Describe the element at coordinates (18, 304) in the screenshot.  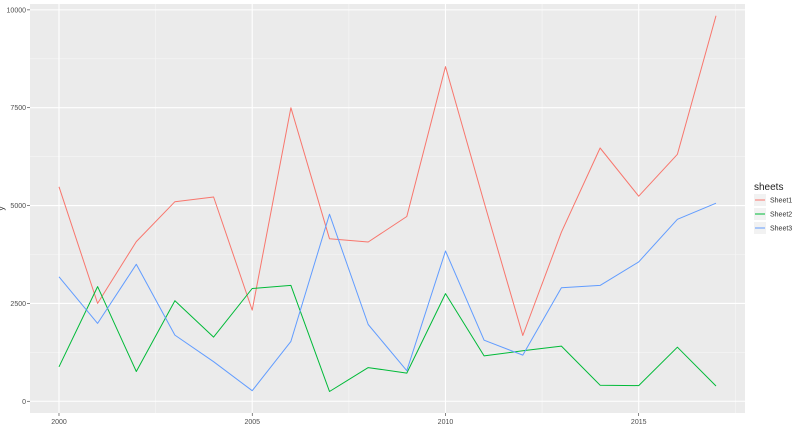
I see `y-tick-label: 2500` at that location.